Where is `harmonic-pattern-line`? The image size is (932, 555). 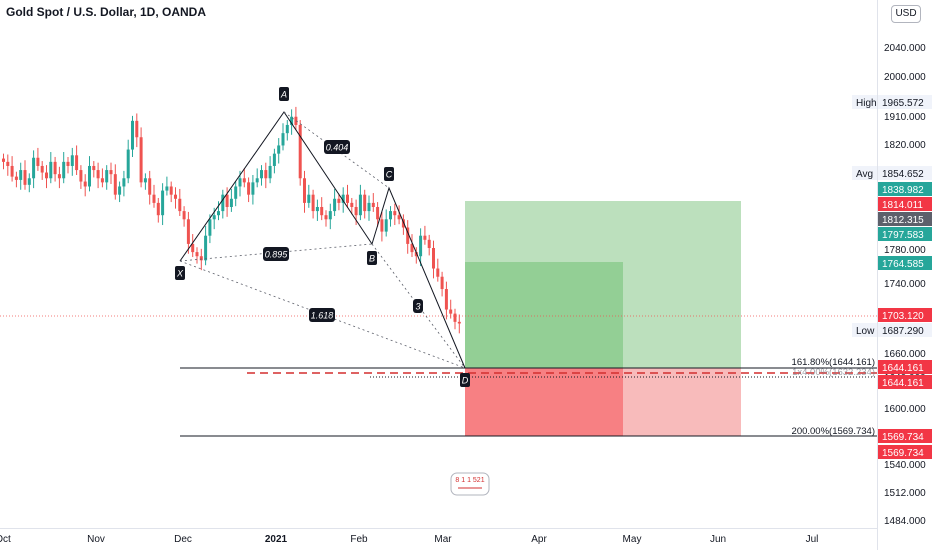 harmonic-pattern-line is located at coordinates (322, 240).